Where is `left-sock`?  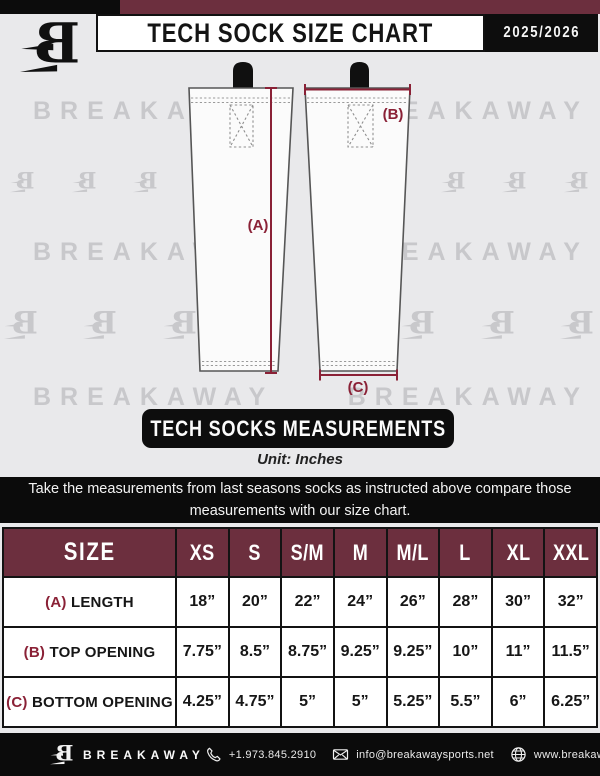
left-sock is located at coordinates (241, 217).